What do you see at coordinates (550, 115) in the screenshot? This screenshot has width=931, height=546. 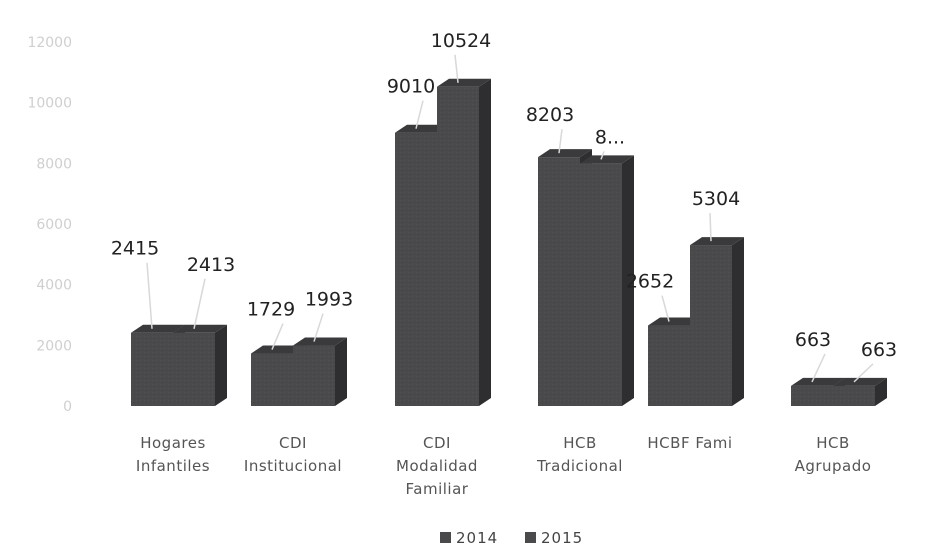 I see `data-label: 8203` at bounding box center [550, 115].